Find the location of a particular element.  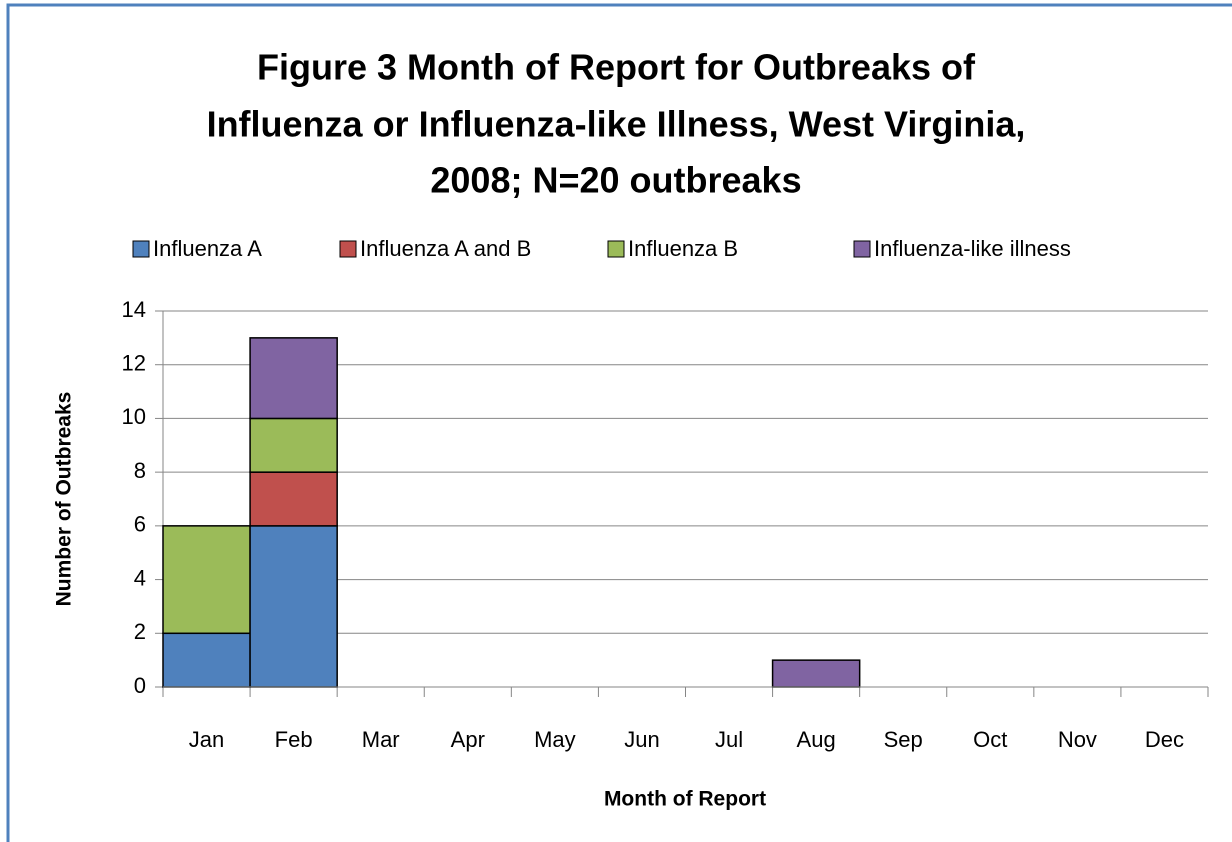

y-tick-label: 6 is located at coordinates (140, 524).